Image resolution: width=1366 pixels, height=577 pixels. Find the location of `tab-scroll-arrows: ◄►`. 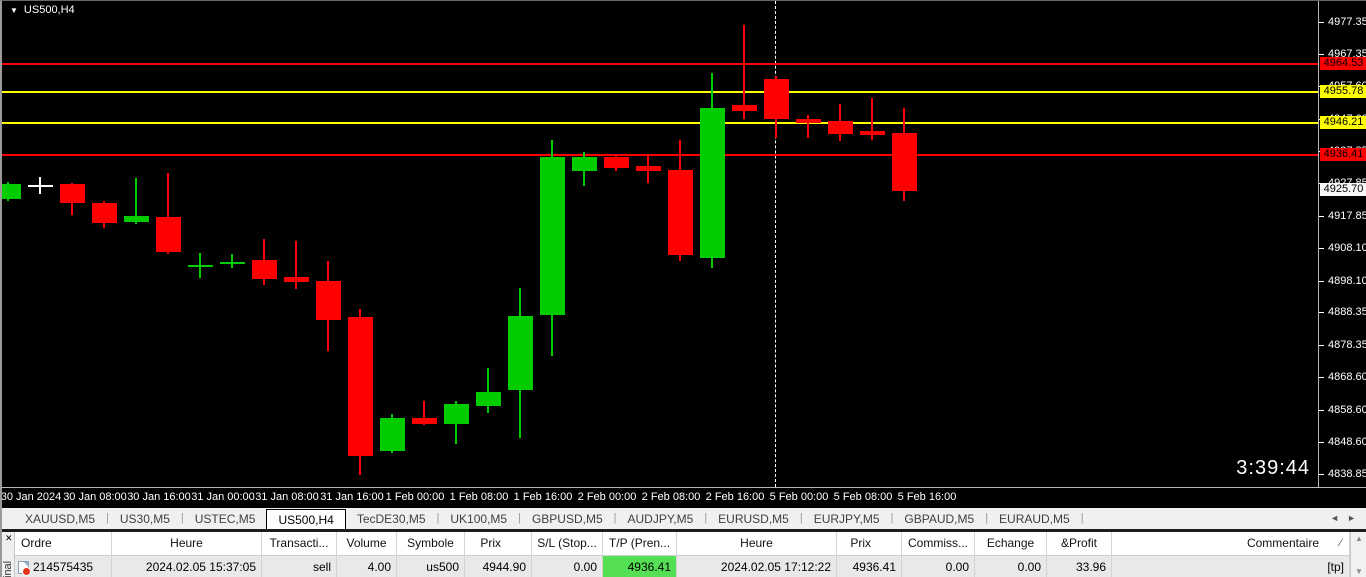

tab-scroll-arrows: ◄► is located at coordinates (1347, 518).